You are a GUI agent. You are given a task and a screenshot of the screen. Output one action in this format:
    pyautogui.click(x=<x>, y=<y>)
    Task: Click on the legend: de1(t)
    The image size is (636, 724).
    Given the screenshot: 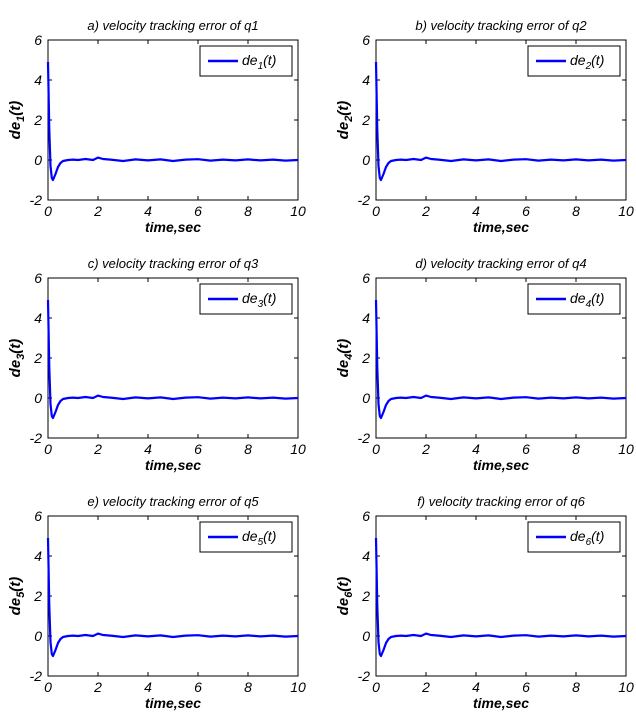 What is the action you would take?
    pyautogui.click(x=246, y=61)
    